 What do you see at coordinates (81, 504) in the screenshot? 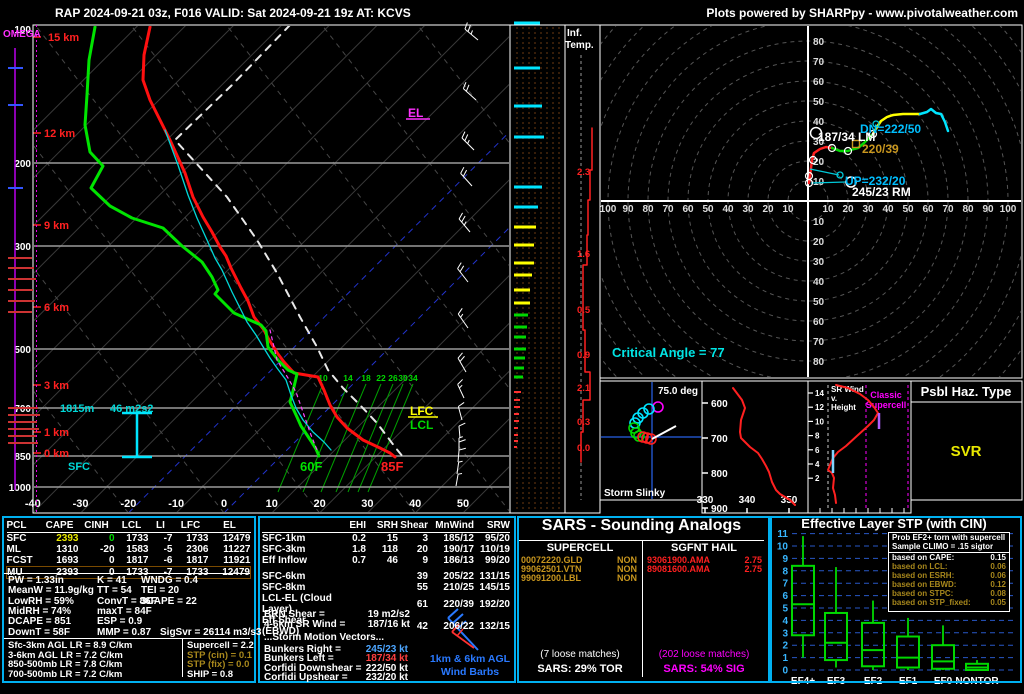
I see `temp-axis-label: -30` at bounding box center [81, 504].